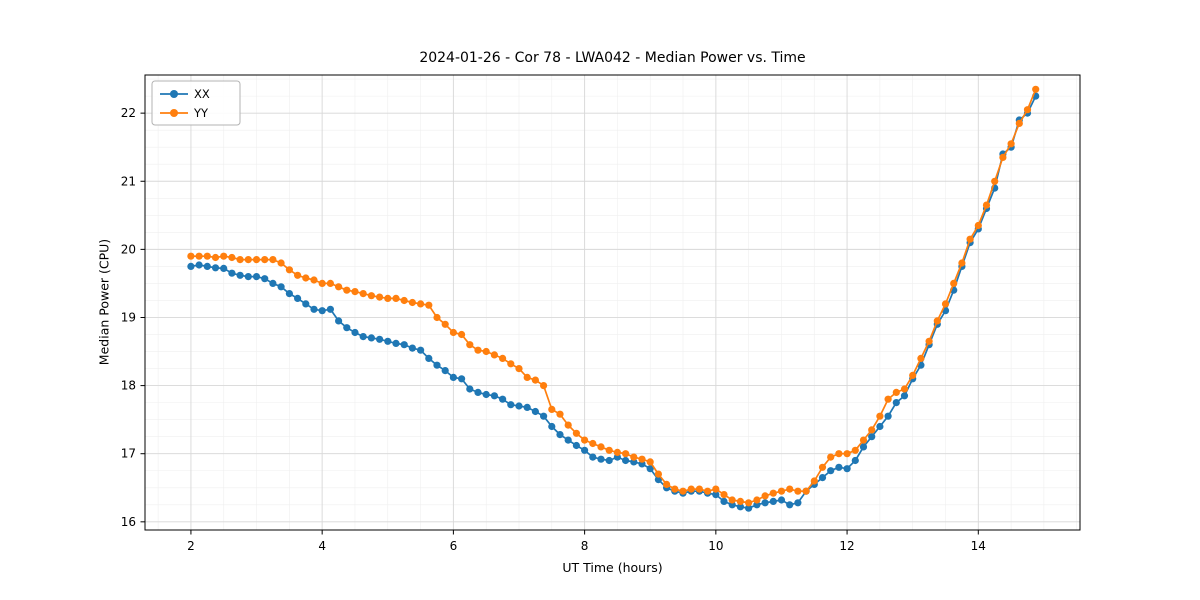 The image size is (1200, 600). What do you see at coordinates (846, 546) in the screenshot?
I see `x-tick-label: 12` at bounding box center [846, 546].